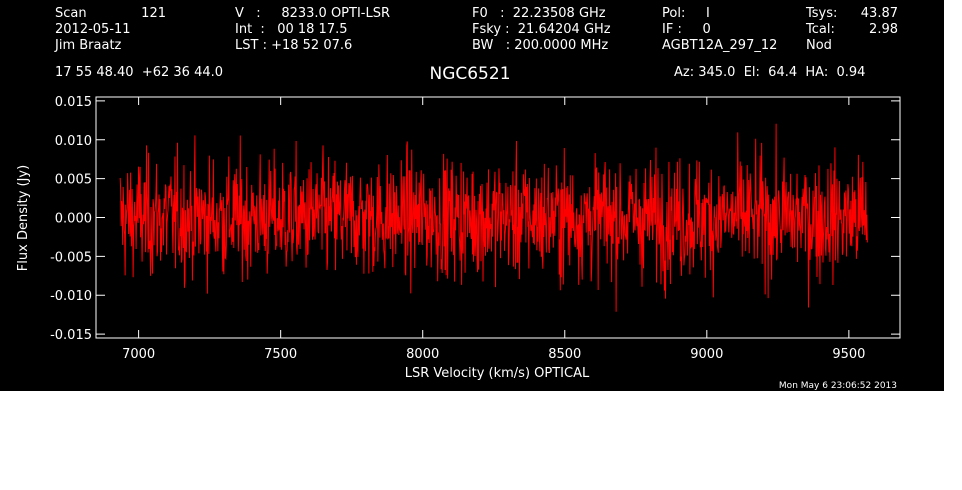 Image resolution: width=962 pixels, height=490 pixels. Describe the element at coordinates (71, 13) in the screenshot. I see `scan-label: Scan` at that location.